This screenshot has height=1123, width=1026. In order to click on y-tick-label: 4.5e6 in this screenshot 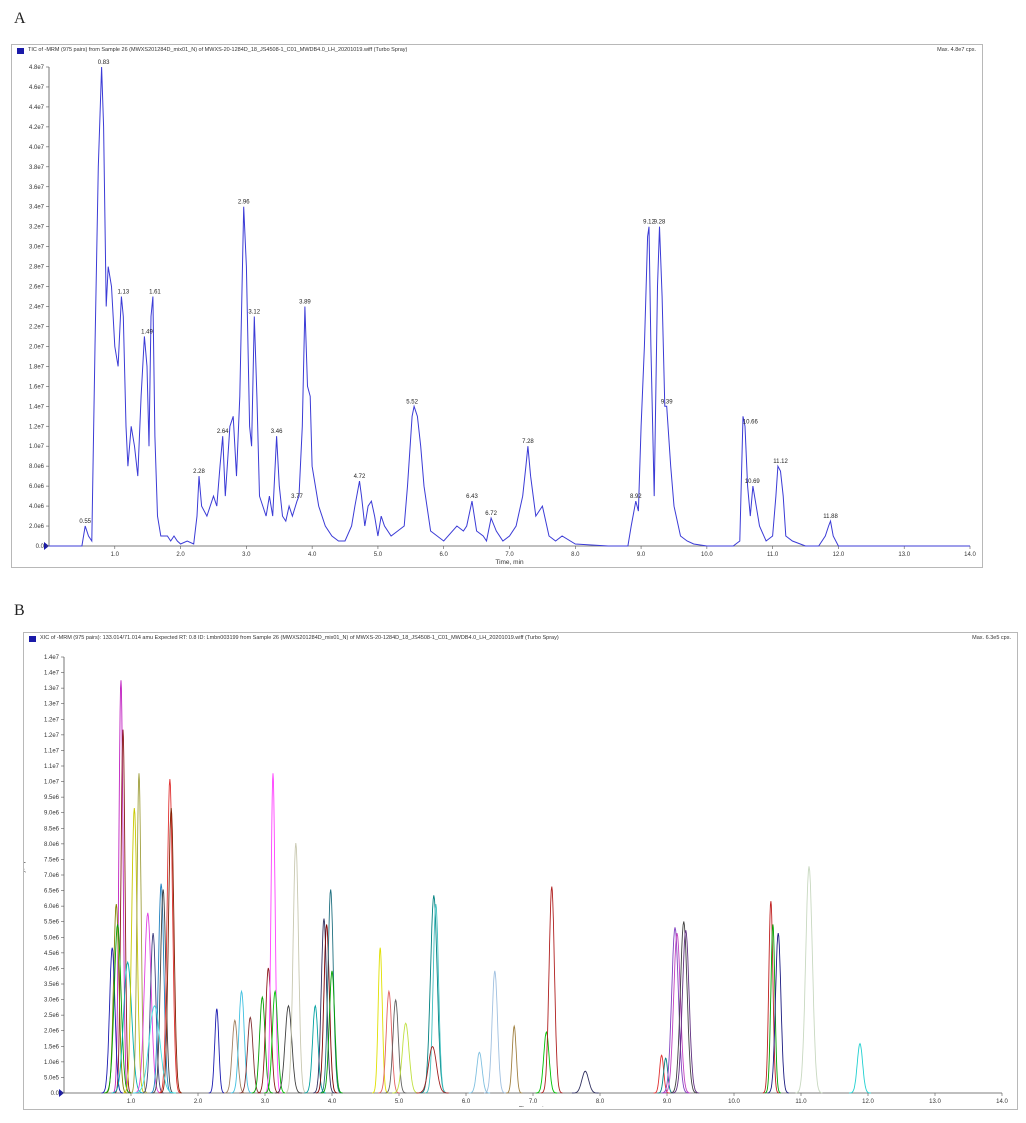, I will do `click(52, 954)`.